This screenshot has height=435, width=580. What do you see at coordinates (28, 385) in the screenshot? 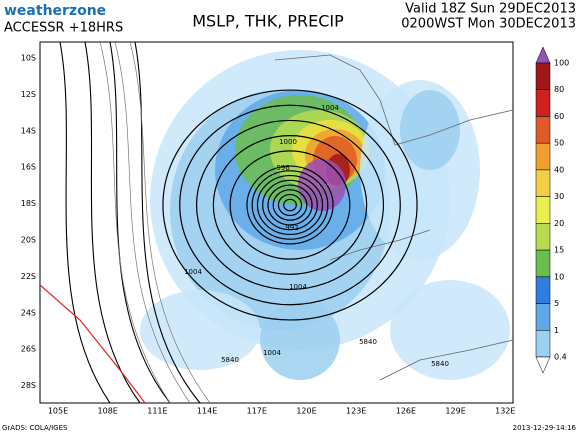
I see `lat-label: 28S` at bounding box center [28, 385].